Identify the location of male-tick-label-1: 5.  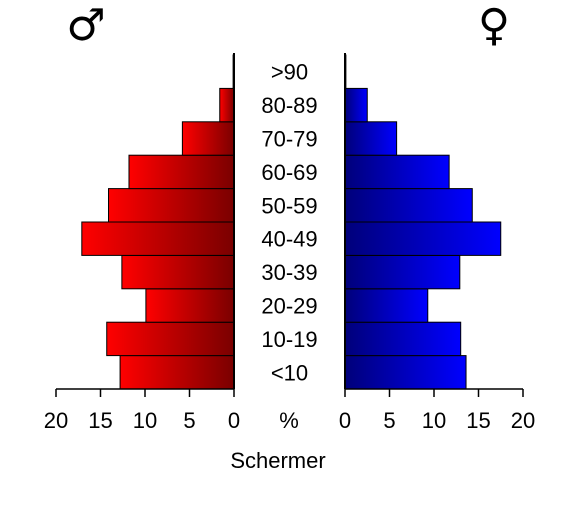
(189, 420).